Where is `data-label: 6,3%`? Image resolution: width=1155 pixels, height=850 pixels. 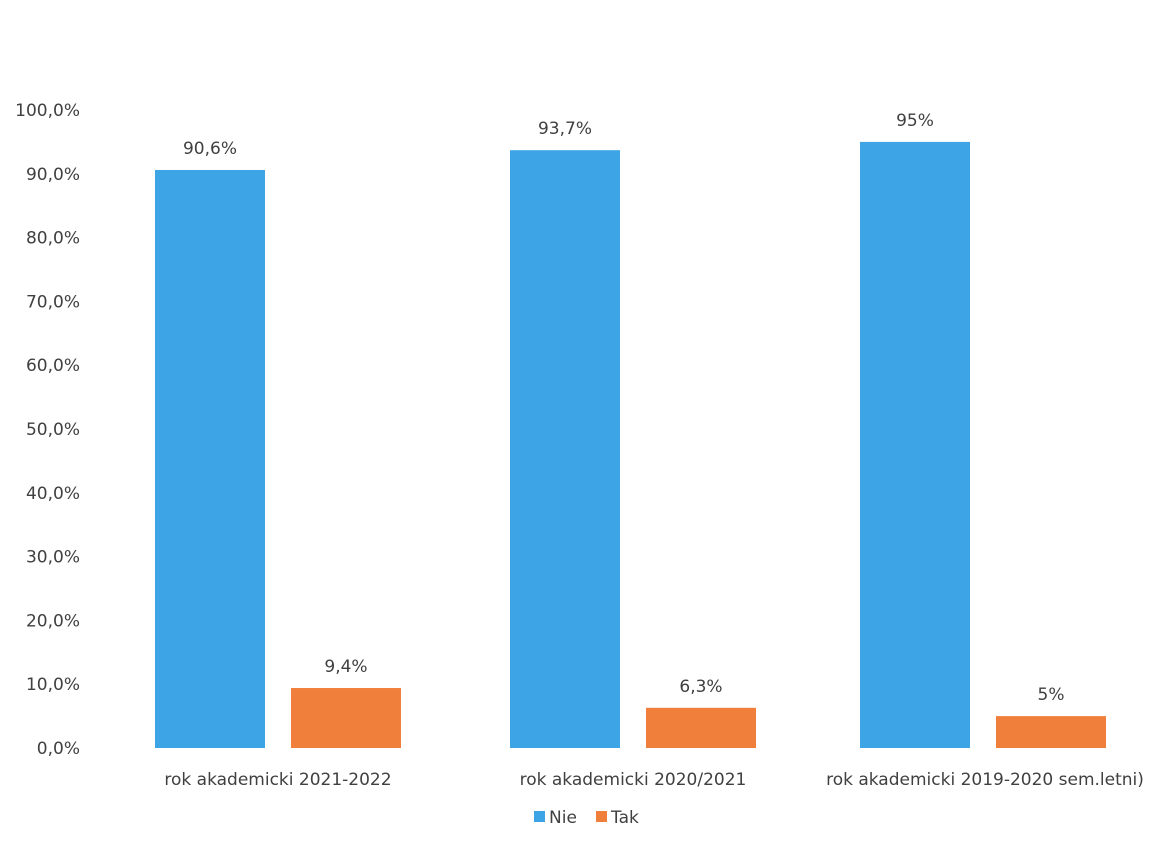 data-label: 6,3% is located at coordinates (700, 687).